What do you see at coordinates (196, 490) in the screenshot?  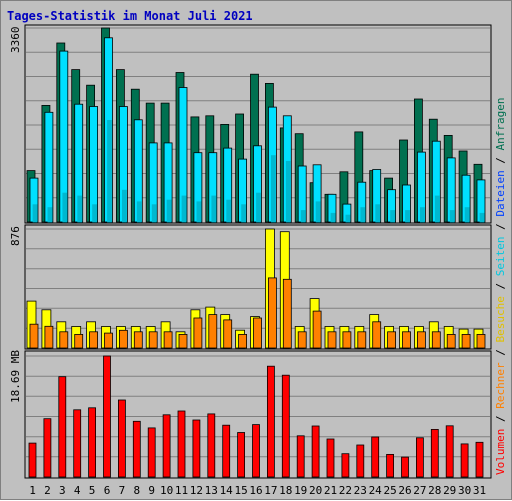 I see `x-tick-label: 12` at bounding box center [196, 490].